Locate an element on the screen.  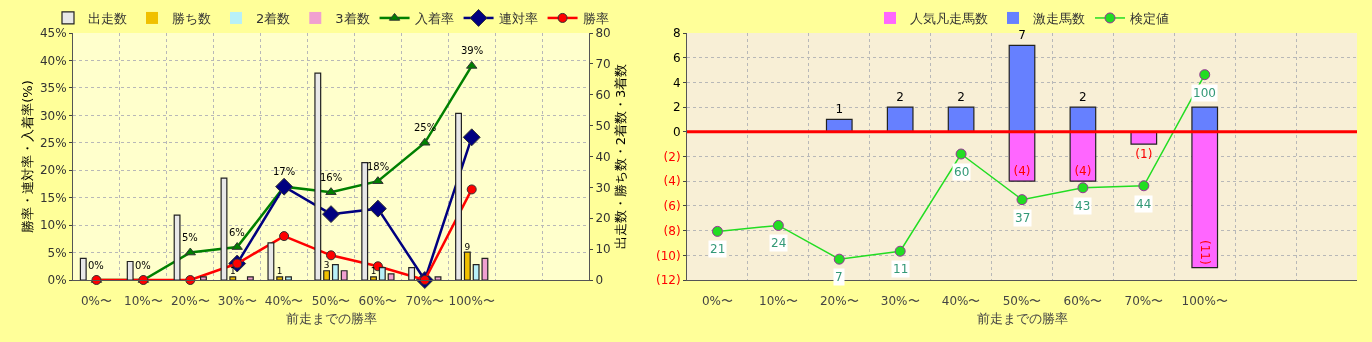
y2-tick-label: 40 is located at coordinates (603, 156).